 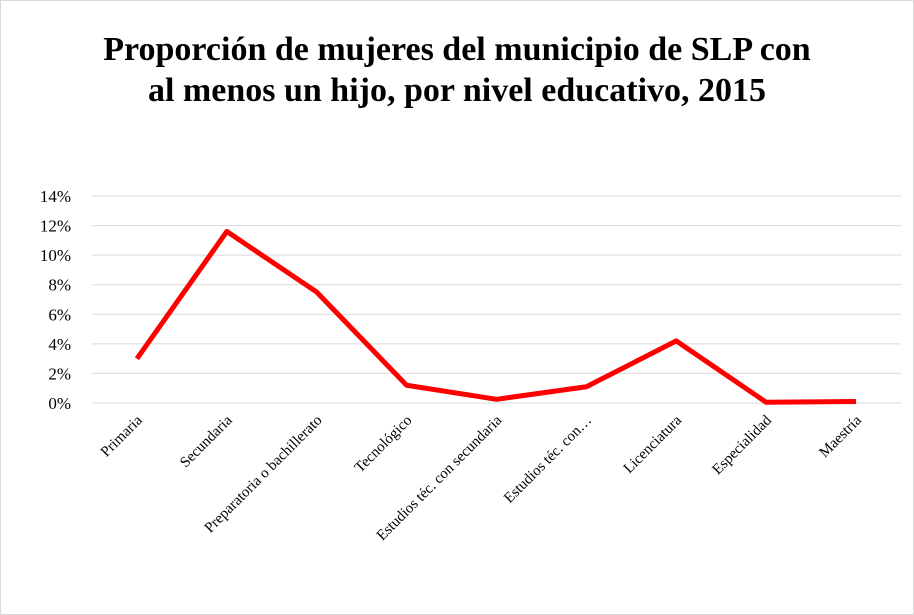 I want to click on x-tick-label: Licenciatura, so click(x=653, y=444).